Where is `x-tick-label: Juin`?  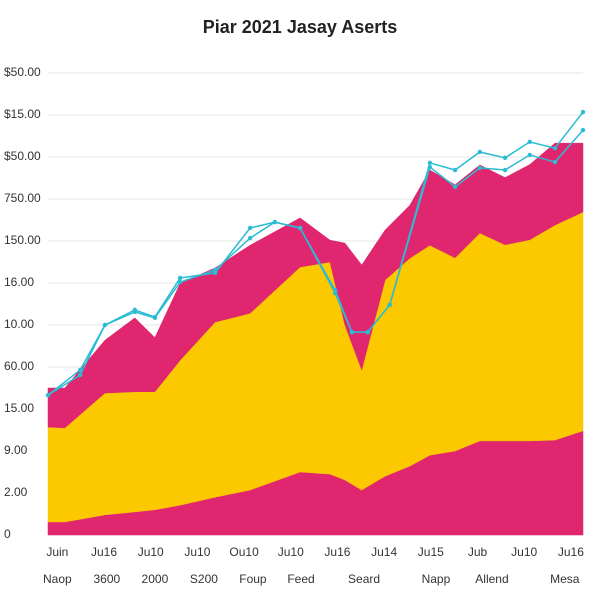 x-tick-label: Juin is located at coordinates (57, 552).